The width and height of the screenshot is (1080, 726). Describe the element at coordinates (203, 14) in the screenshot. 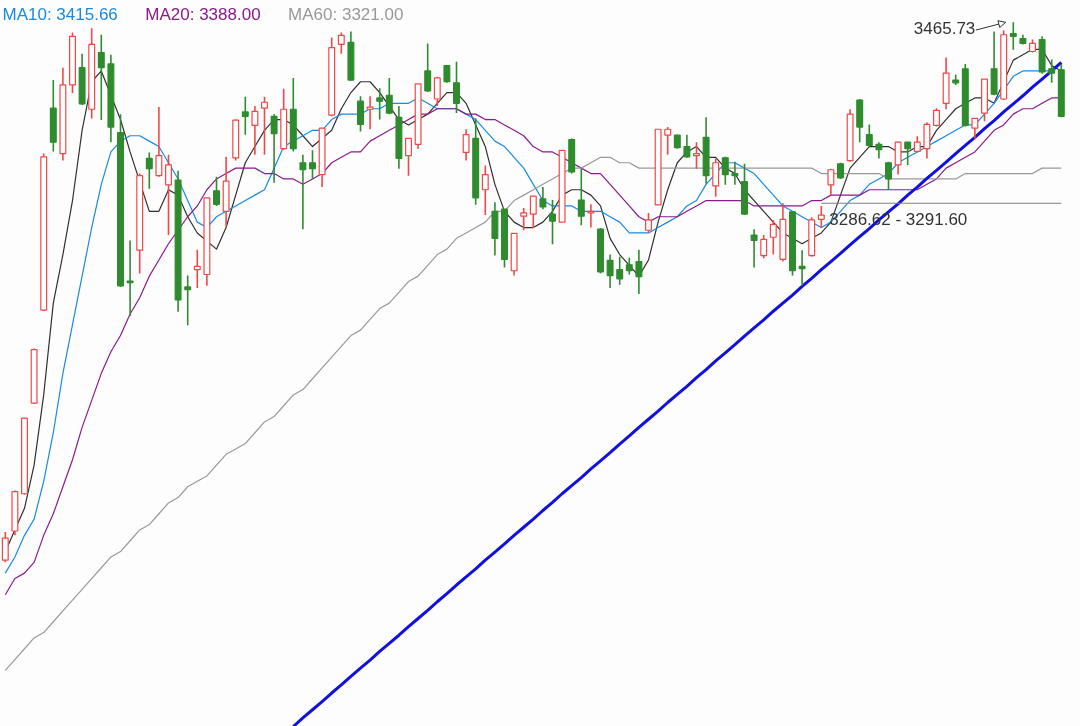

I see `text: MA20: 3388.00` at that location.